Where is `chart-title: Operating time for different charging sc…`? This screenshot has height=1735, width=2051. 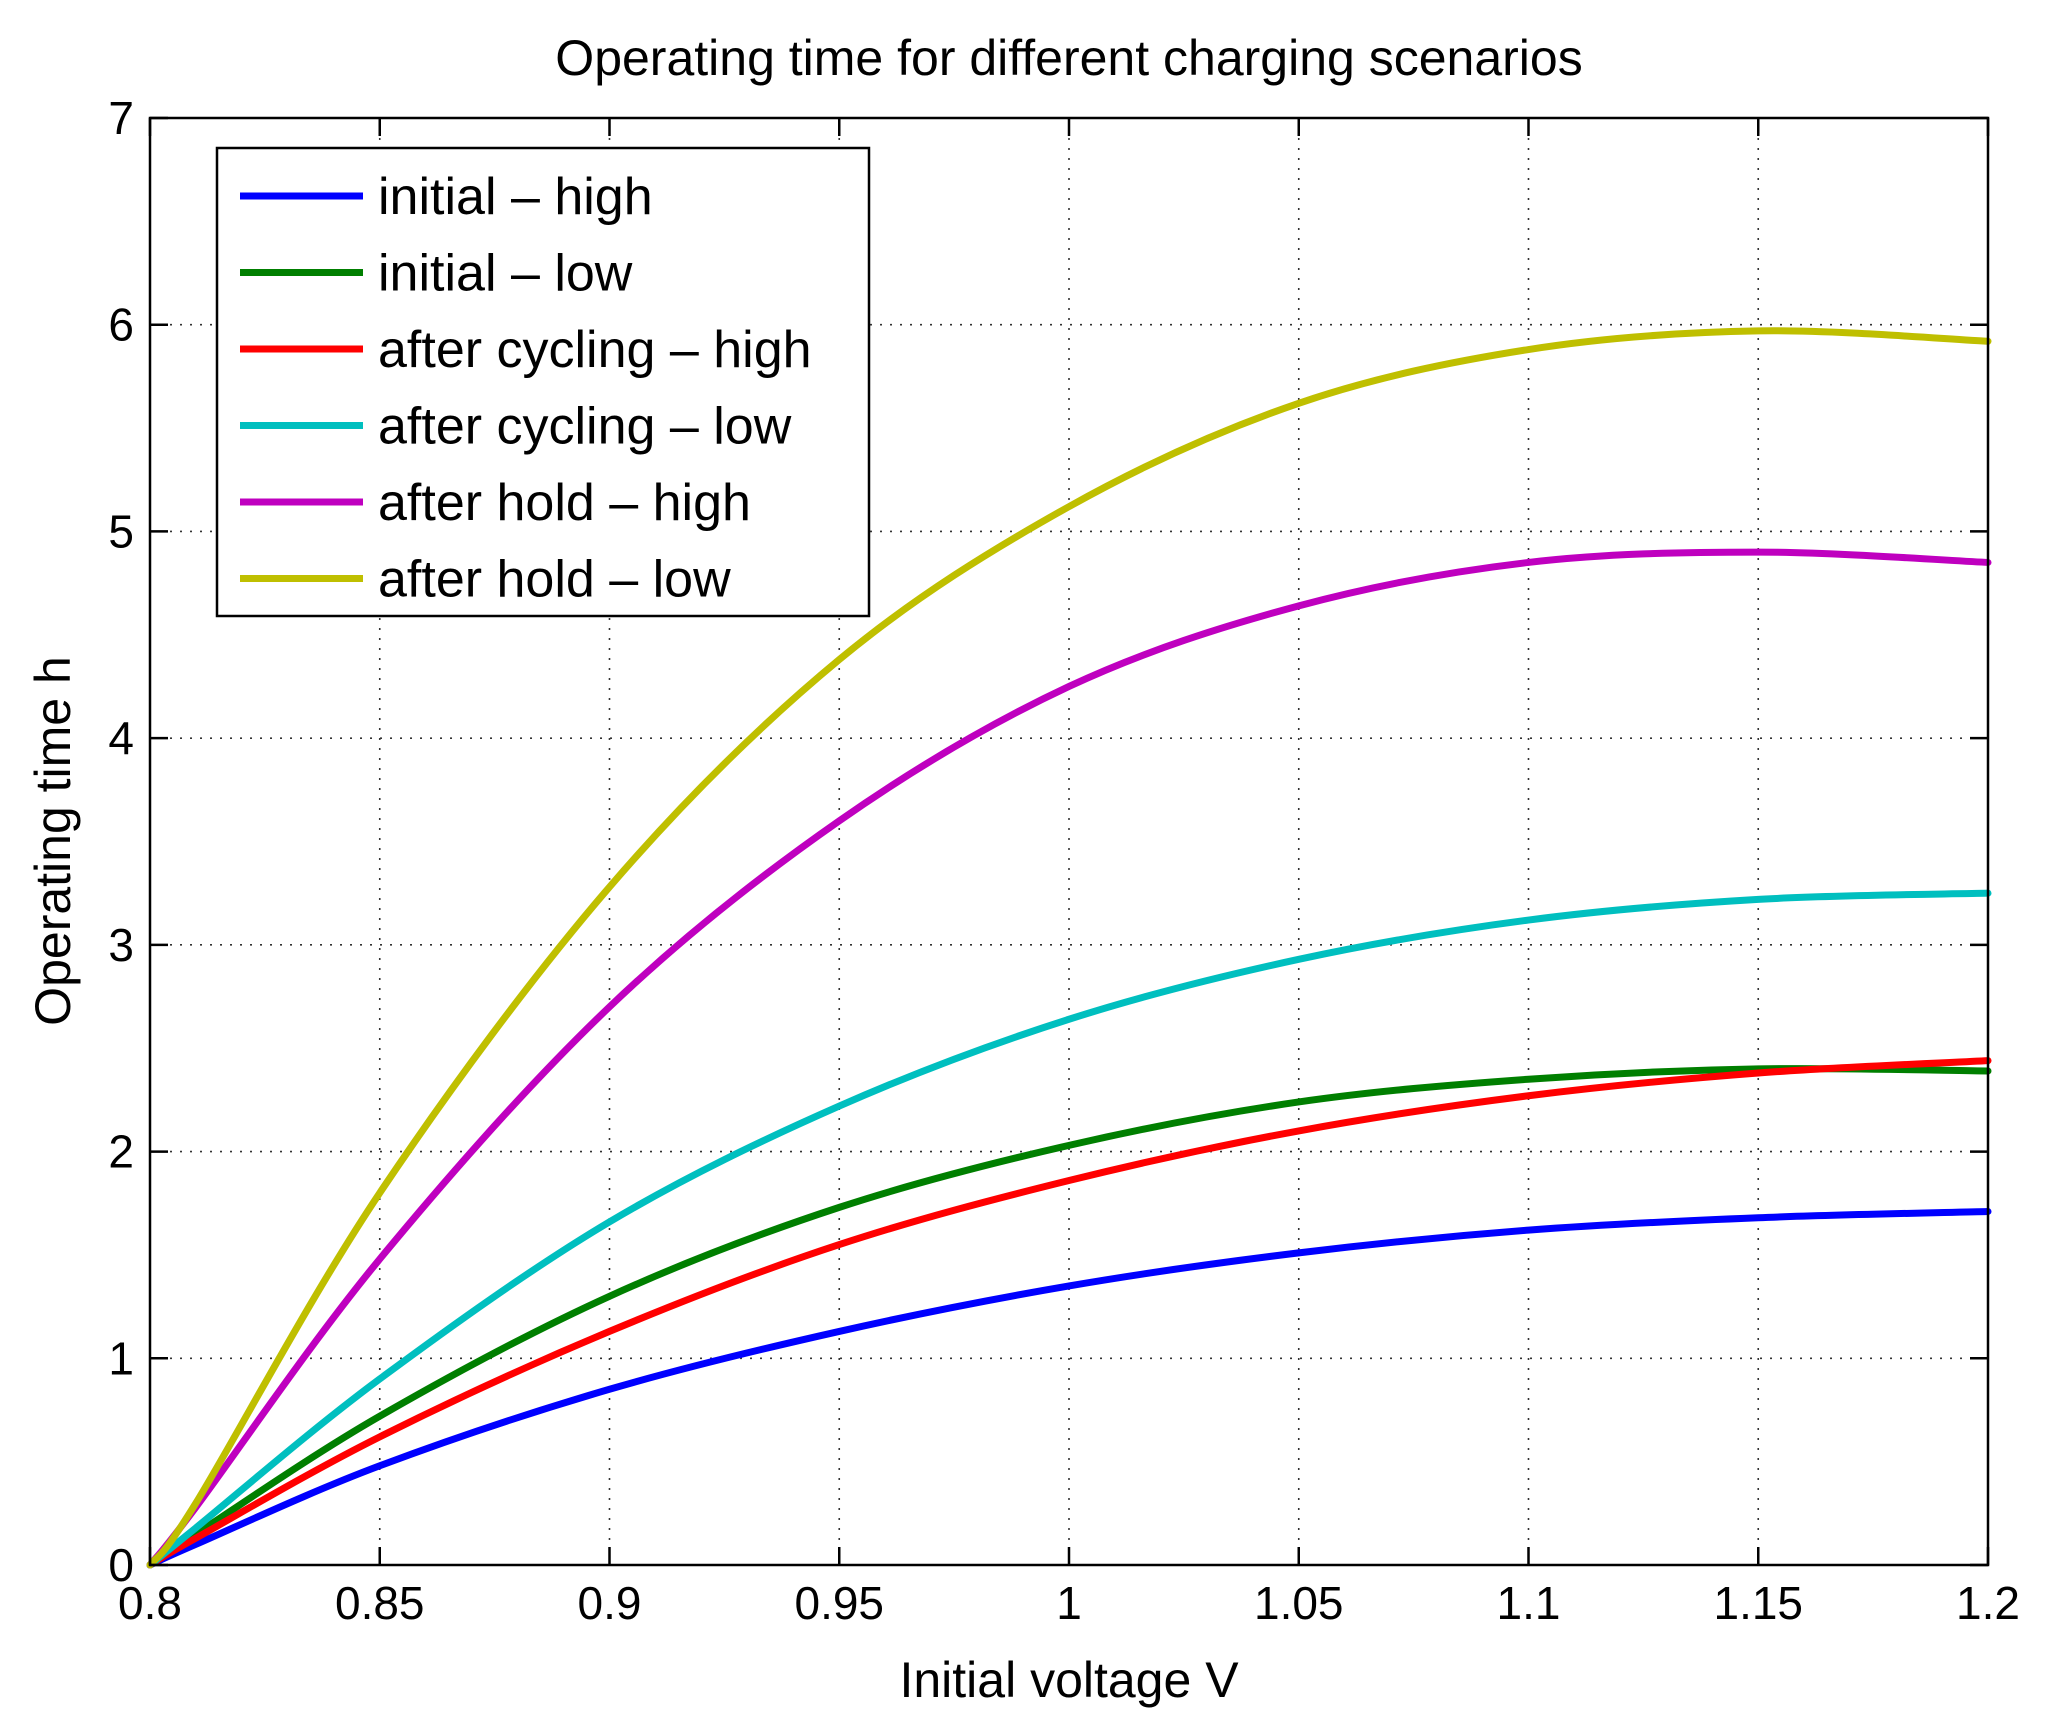
chart-title: Operating time for different charging sc… is located at coordinates (1068, 58).